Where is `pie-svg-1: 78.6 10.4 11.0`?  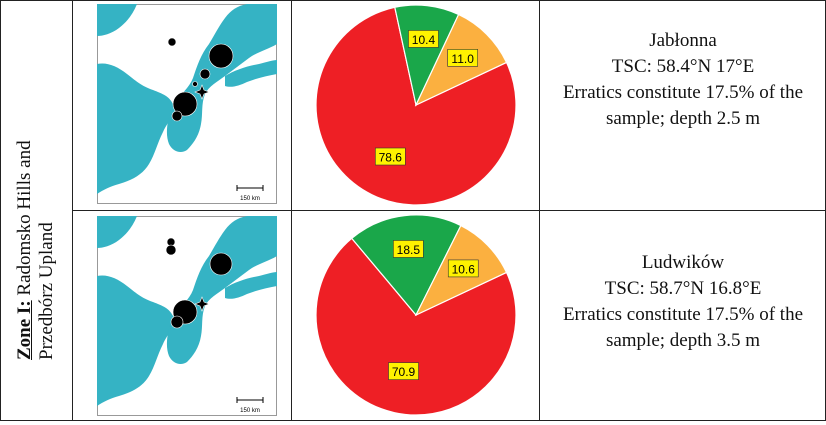 pie-svg-1: 78.6 10.4 11.0 is located at coordinates (416, 105).